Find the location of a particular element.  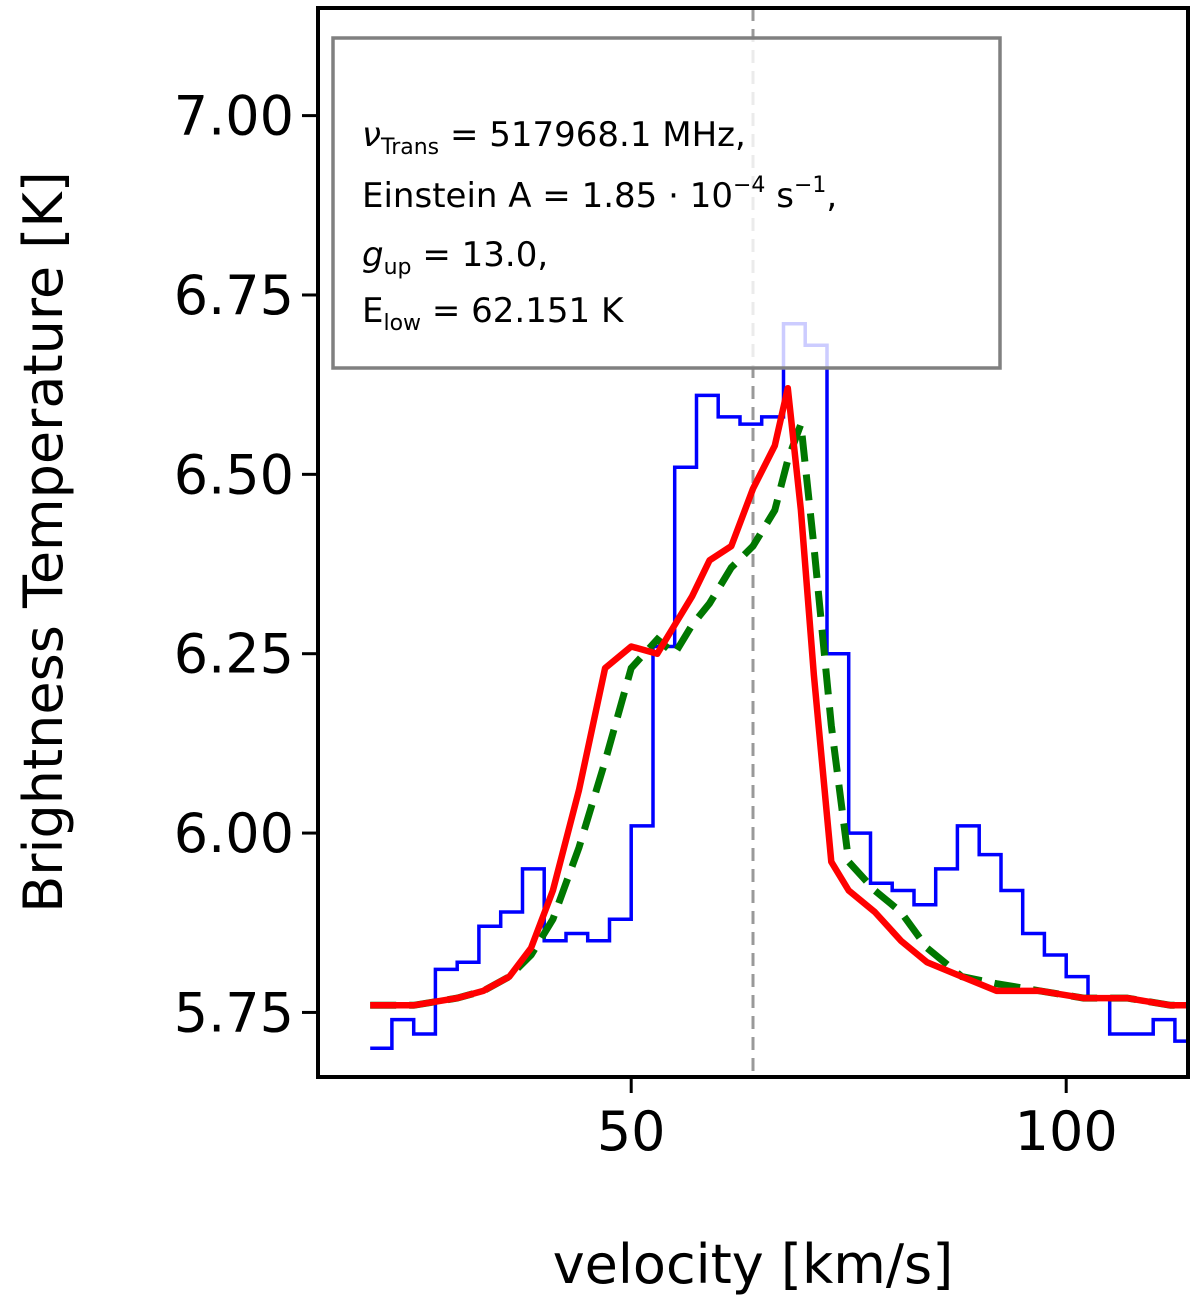

y-tick-label: 6.00 is located at coordinates (234, 833).